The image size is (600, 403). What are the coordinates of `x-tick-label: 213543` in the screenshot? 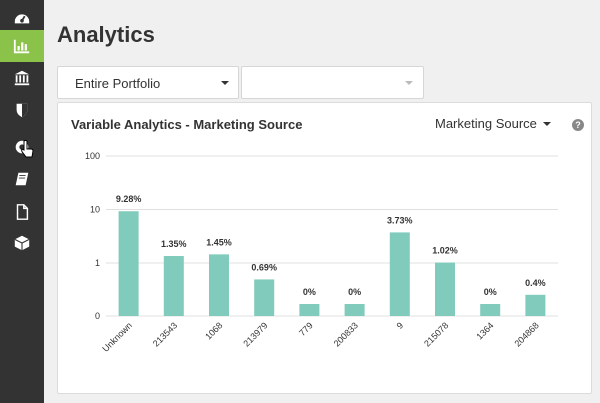 It's located at (165, 334).